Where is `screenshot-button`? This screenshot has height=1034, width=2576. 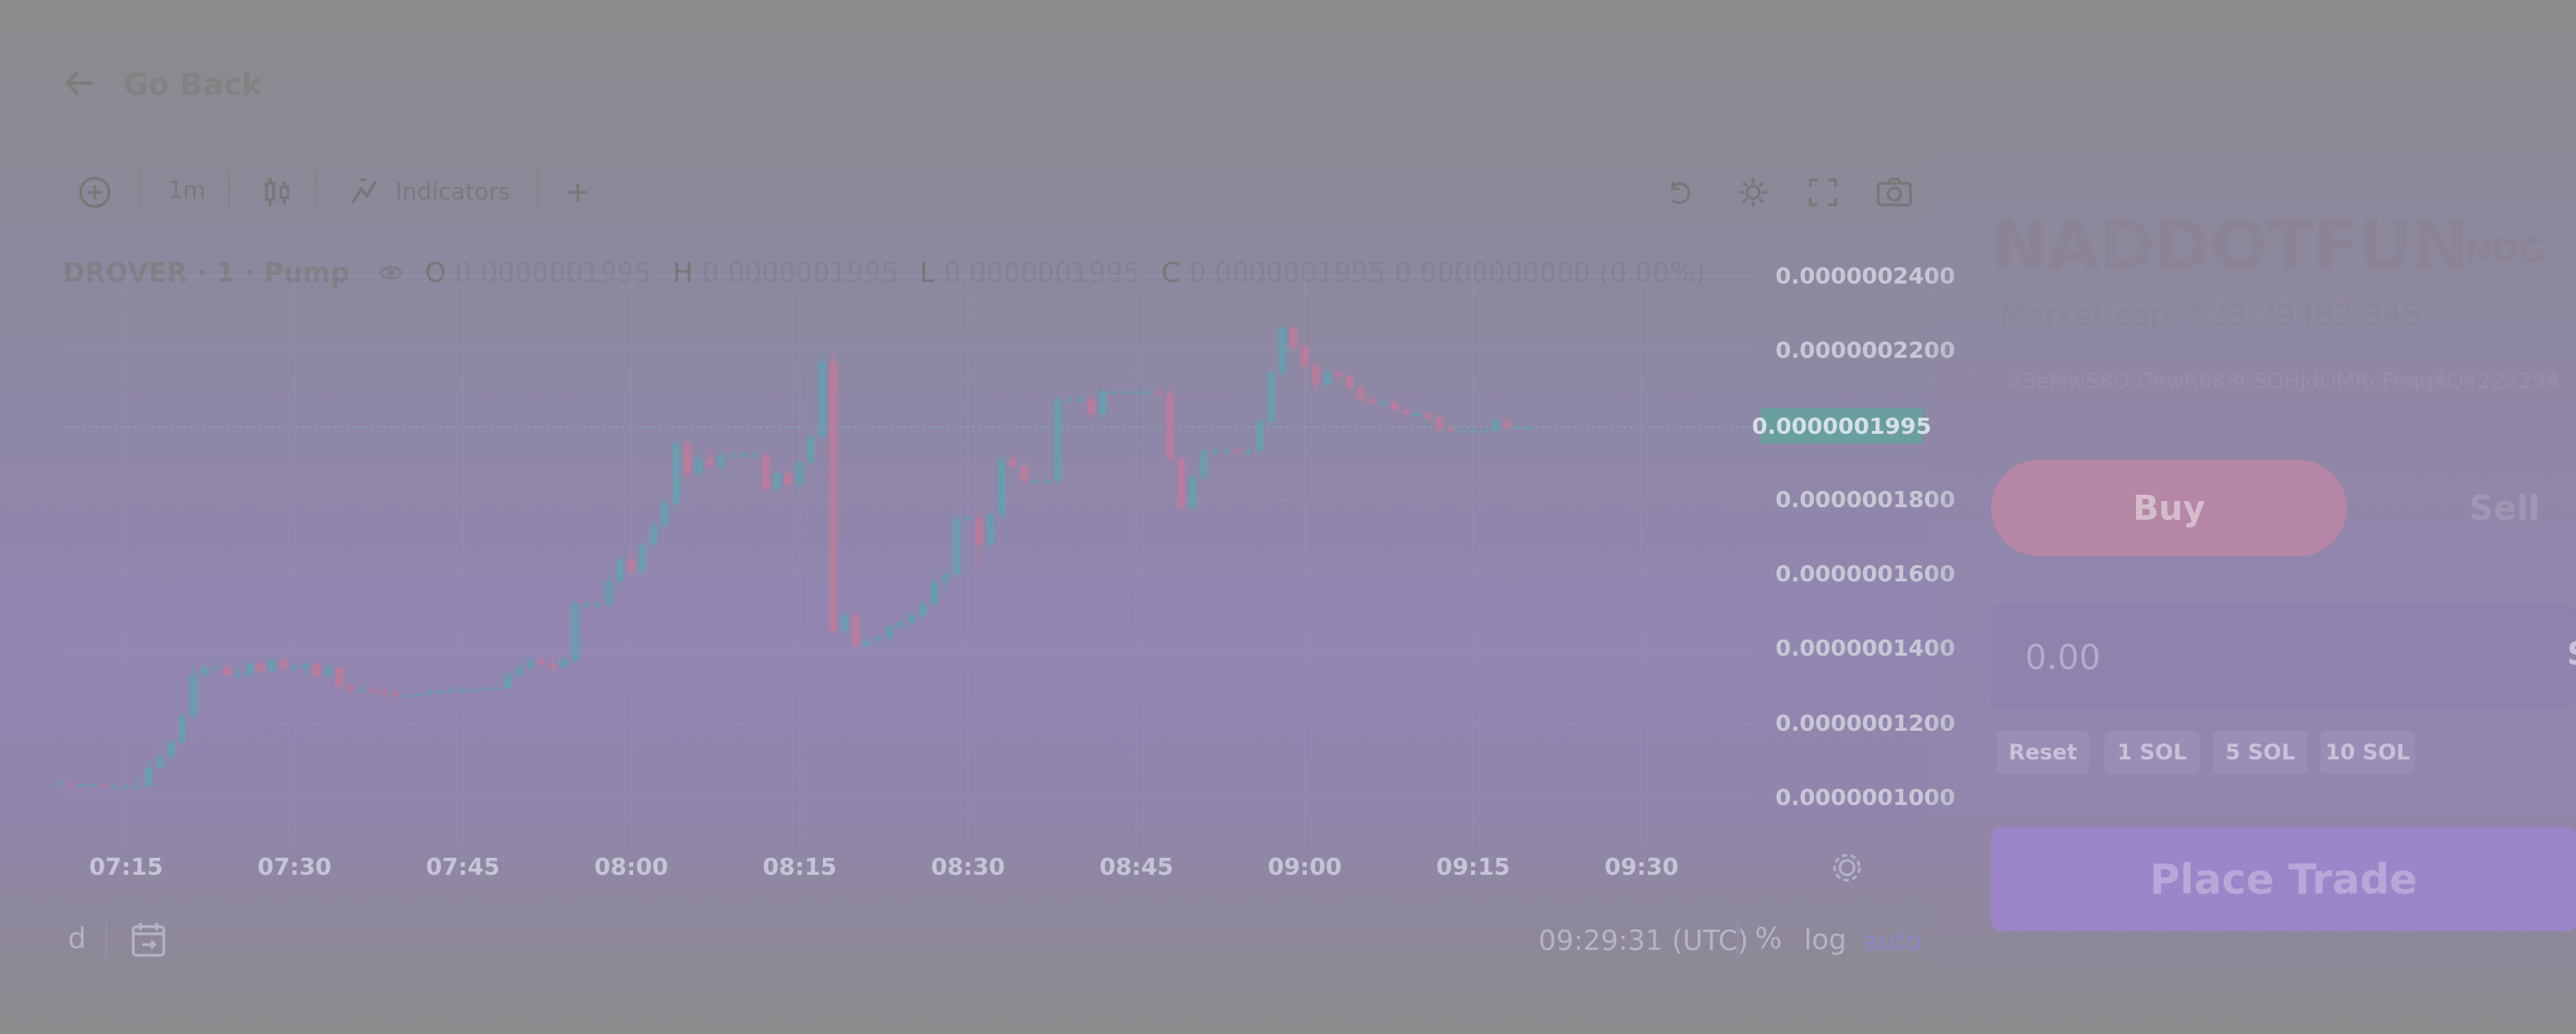
screenshot-button is located at coordinates (1894, 192).